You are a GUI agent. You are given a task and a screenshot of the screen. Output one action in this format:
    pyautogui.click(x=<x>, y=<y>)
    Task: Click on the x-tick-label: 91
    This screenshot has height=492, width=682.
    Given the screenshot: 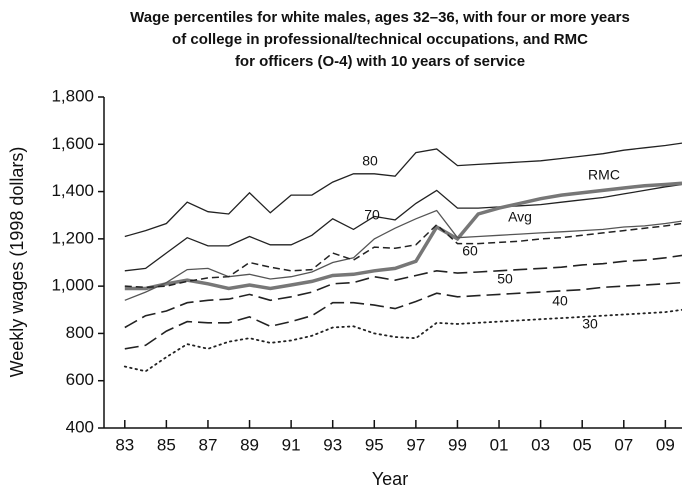 What is the action you would take?
    pyautogui.click(x=291, y=444)
    